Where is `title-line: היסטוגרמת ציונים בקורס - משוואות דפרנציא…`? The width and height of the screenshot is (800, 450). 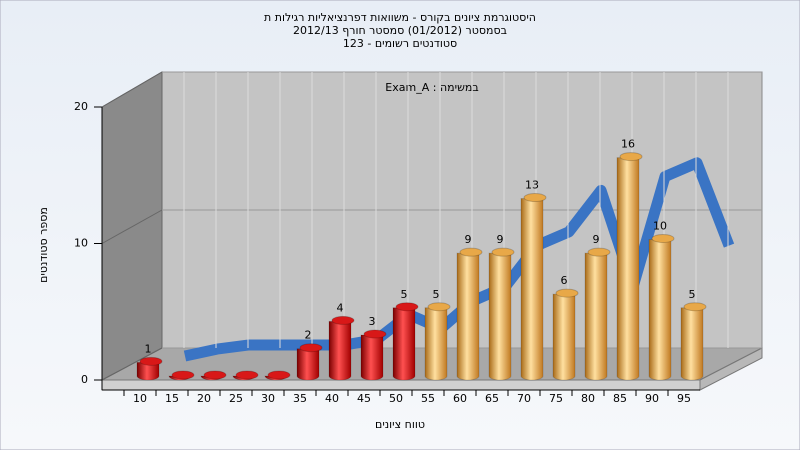 title-line: היסטוגרמת ציונים בקורס - משוואות דפרנציא… is located at coordinates (400, 17).